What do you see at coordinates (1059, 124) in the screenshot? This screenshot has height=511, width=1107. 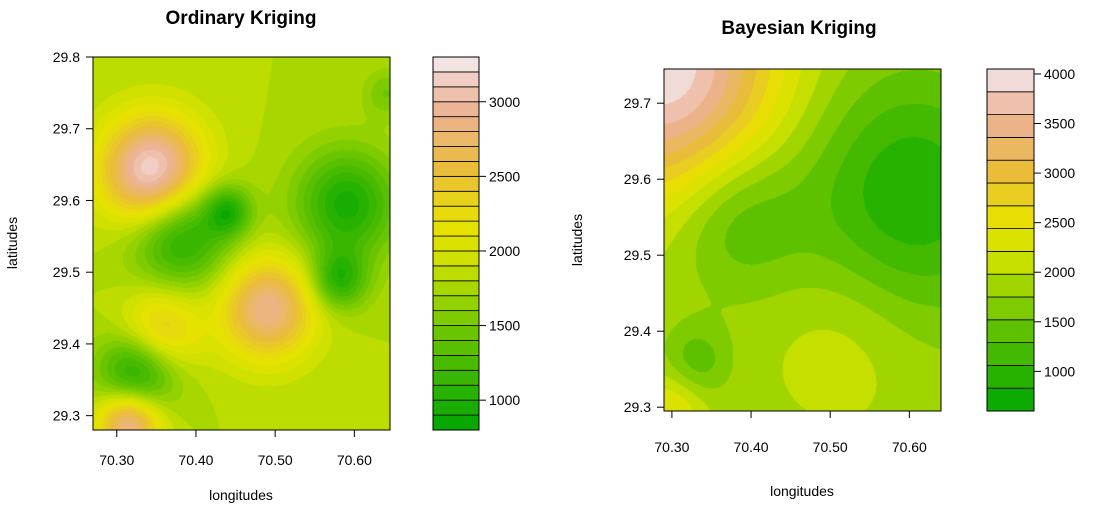 I see `legend-tick-label: 3500` at bounding box center [1059, 124].